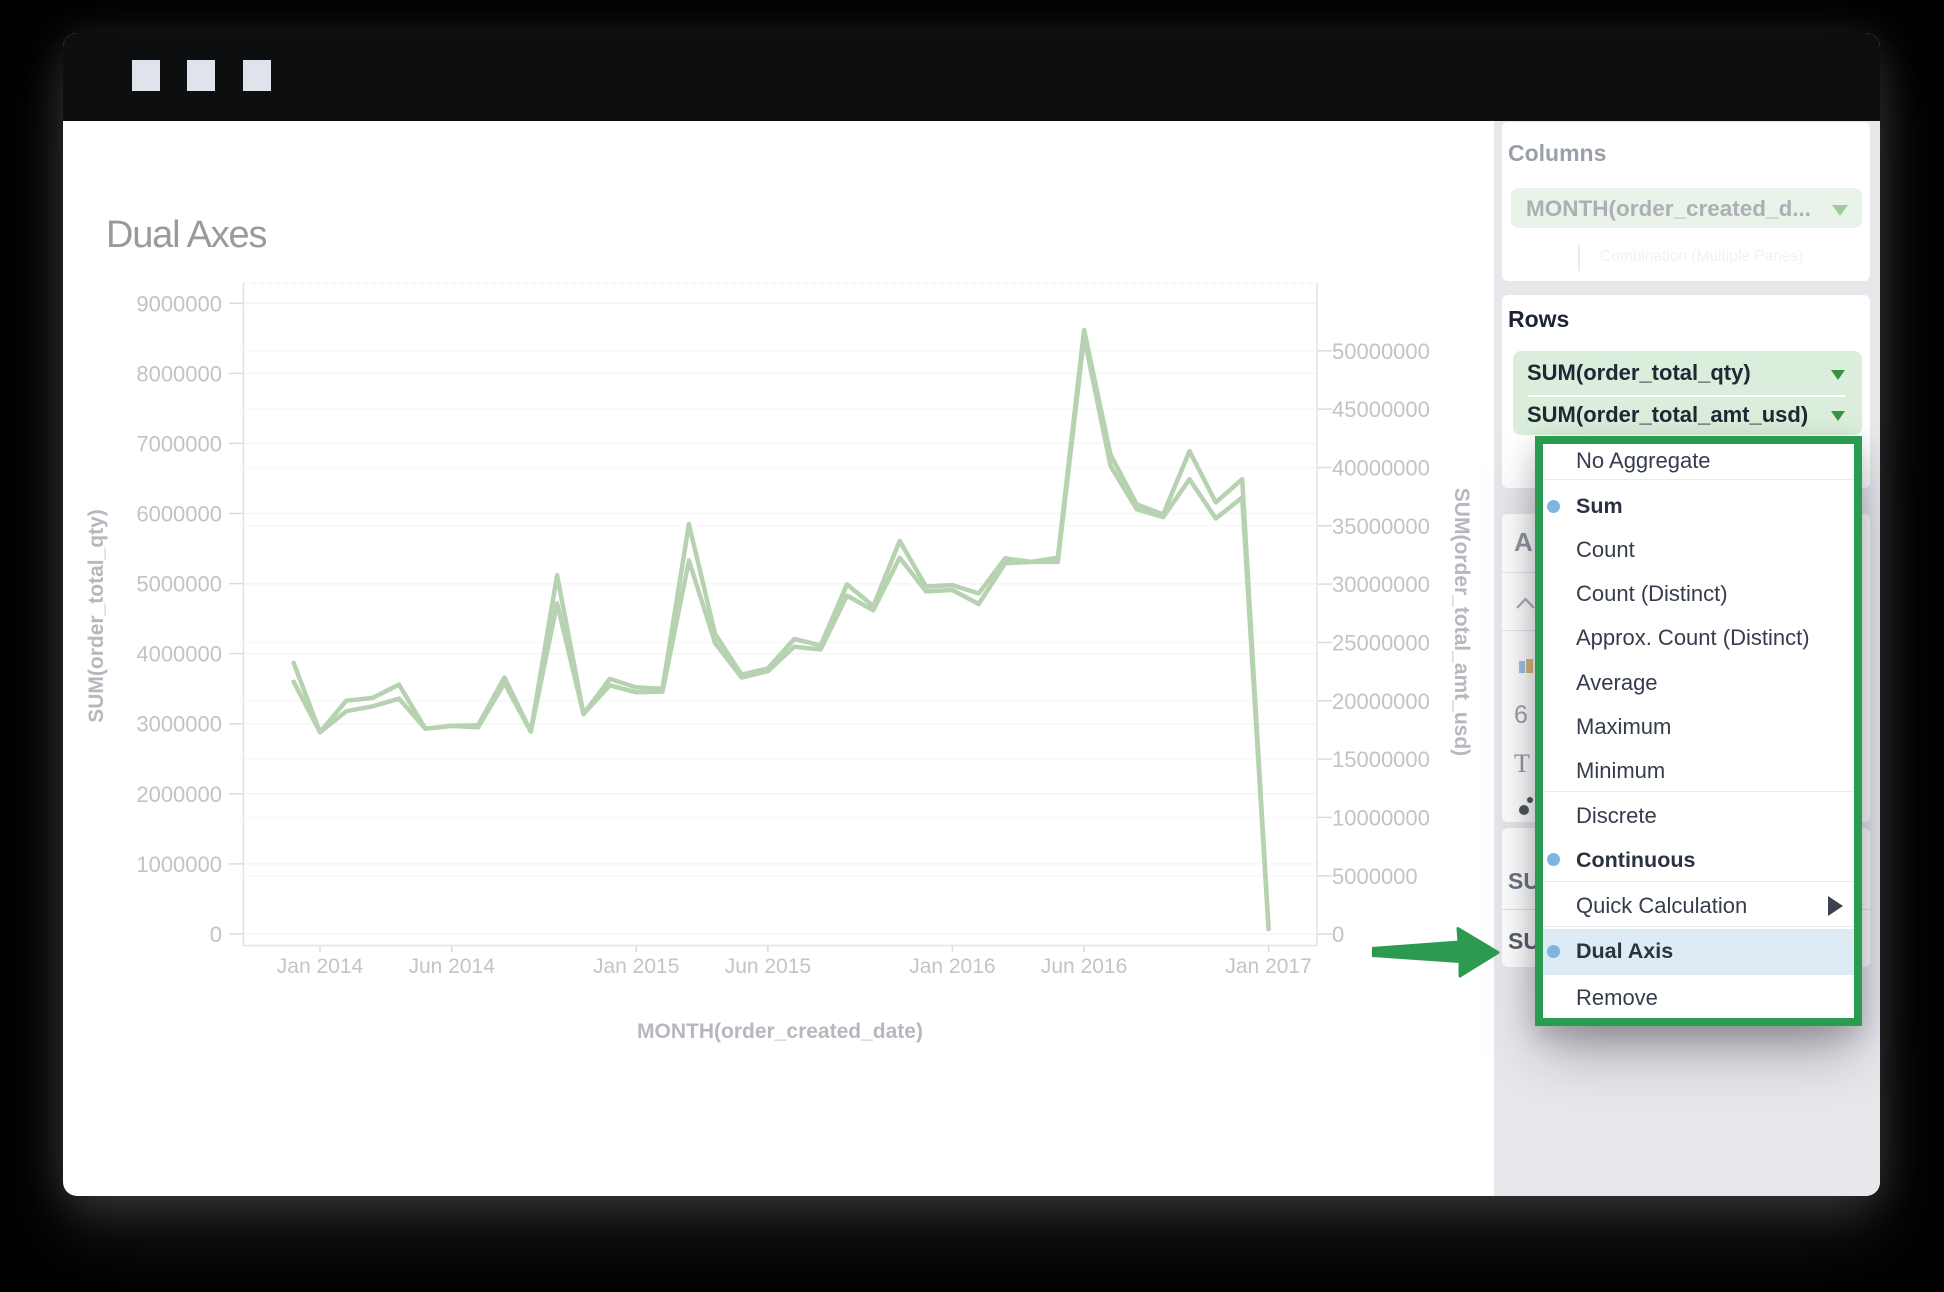 This screenshot has width=1944, height=1292. What do you see at coordinates (1381, 817) in the screenshot?
I see `svg-text: 10000000` at bounding box center [1381, 817].